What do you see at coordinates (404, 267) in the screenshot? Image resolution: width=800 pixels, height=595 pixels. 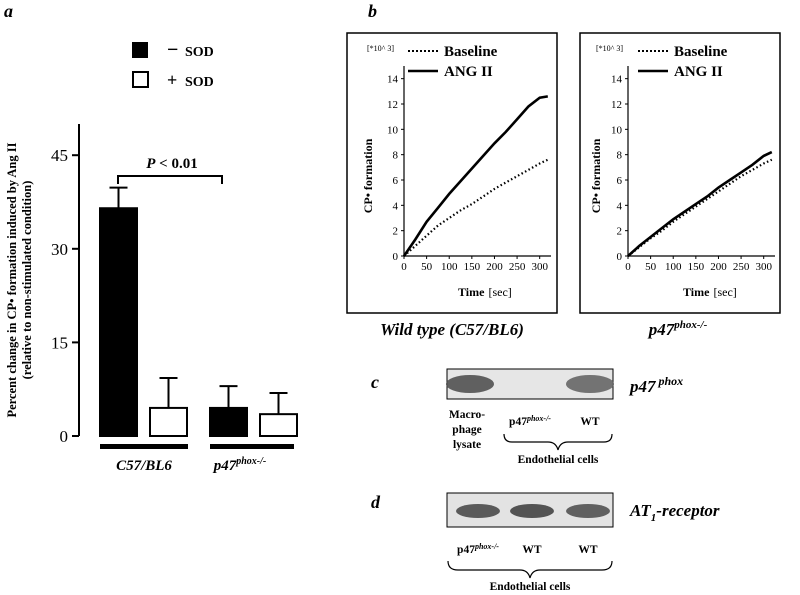 I see `x-tick-label: 0` at bounding box center [404, 267].